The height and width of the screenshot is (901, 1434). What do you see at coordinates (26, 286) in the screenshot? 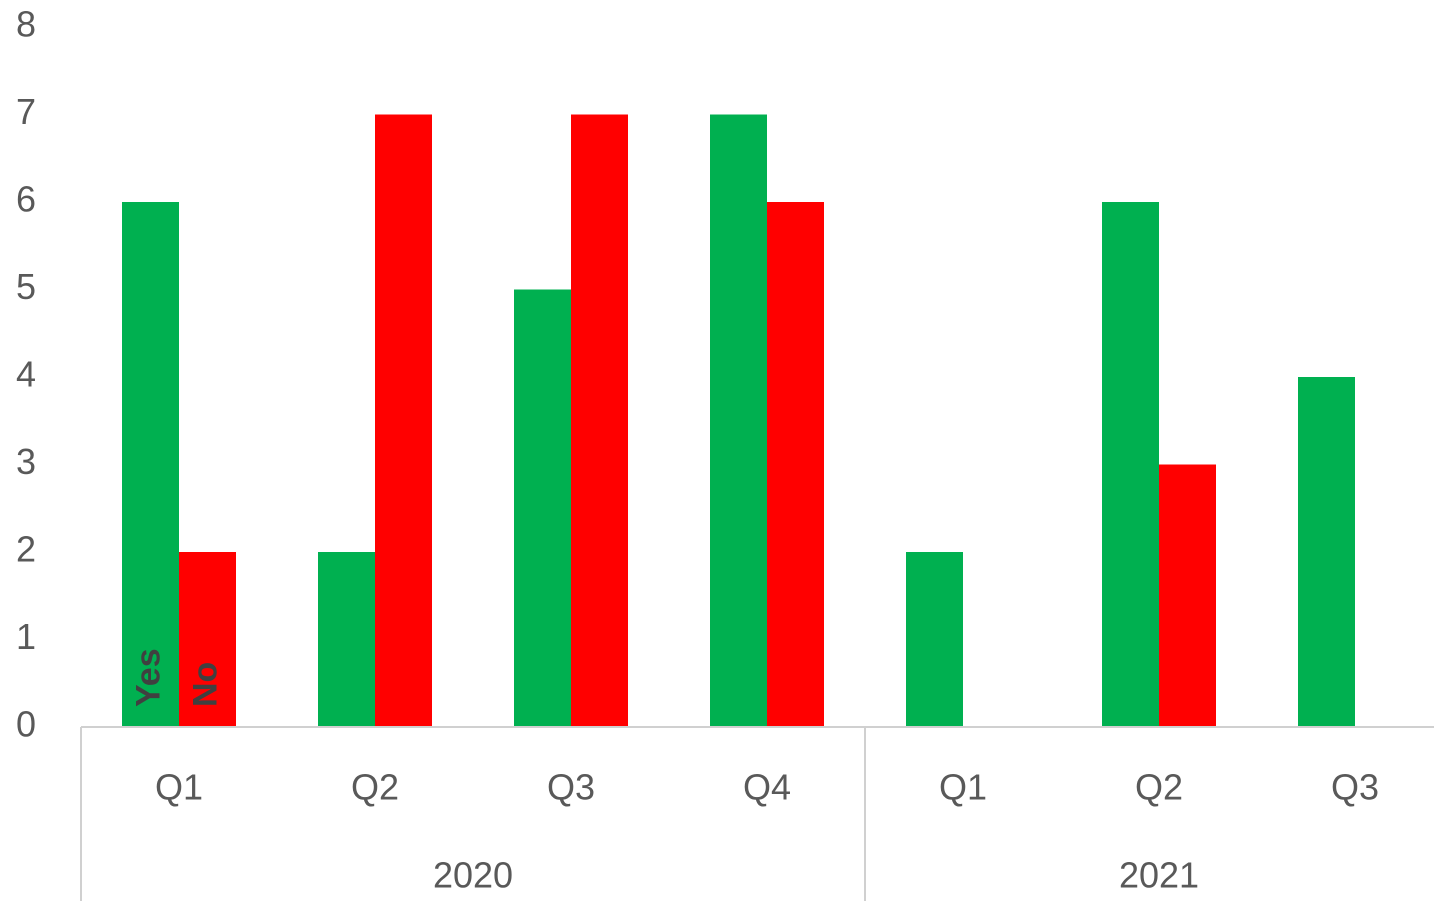
I see `y-tick-label: 5` at bounding box center [26, 286].